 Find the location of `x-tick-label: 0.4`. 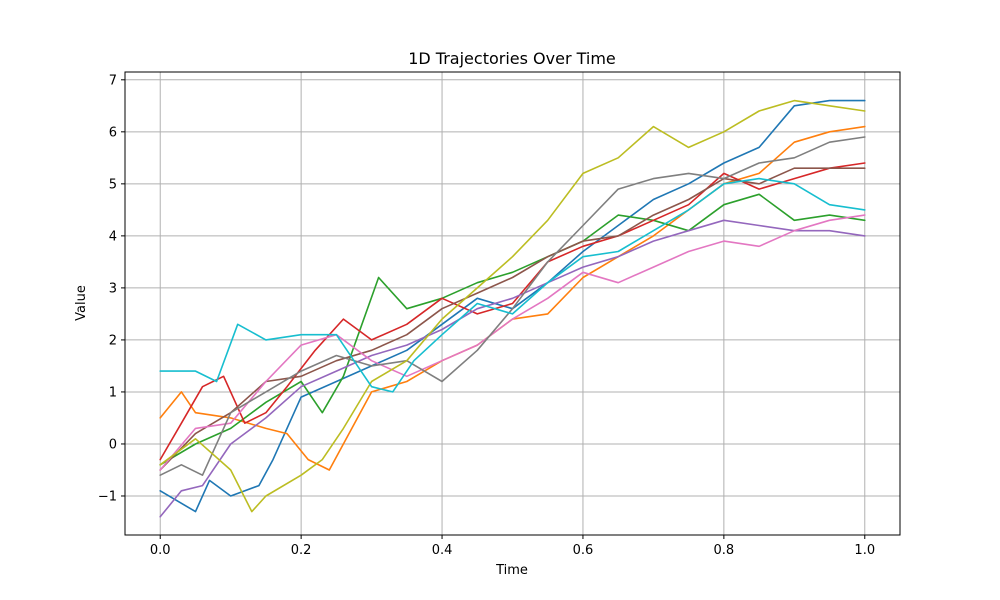

x-tick-label: 0.4 is located at coordinates (442, 550).